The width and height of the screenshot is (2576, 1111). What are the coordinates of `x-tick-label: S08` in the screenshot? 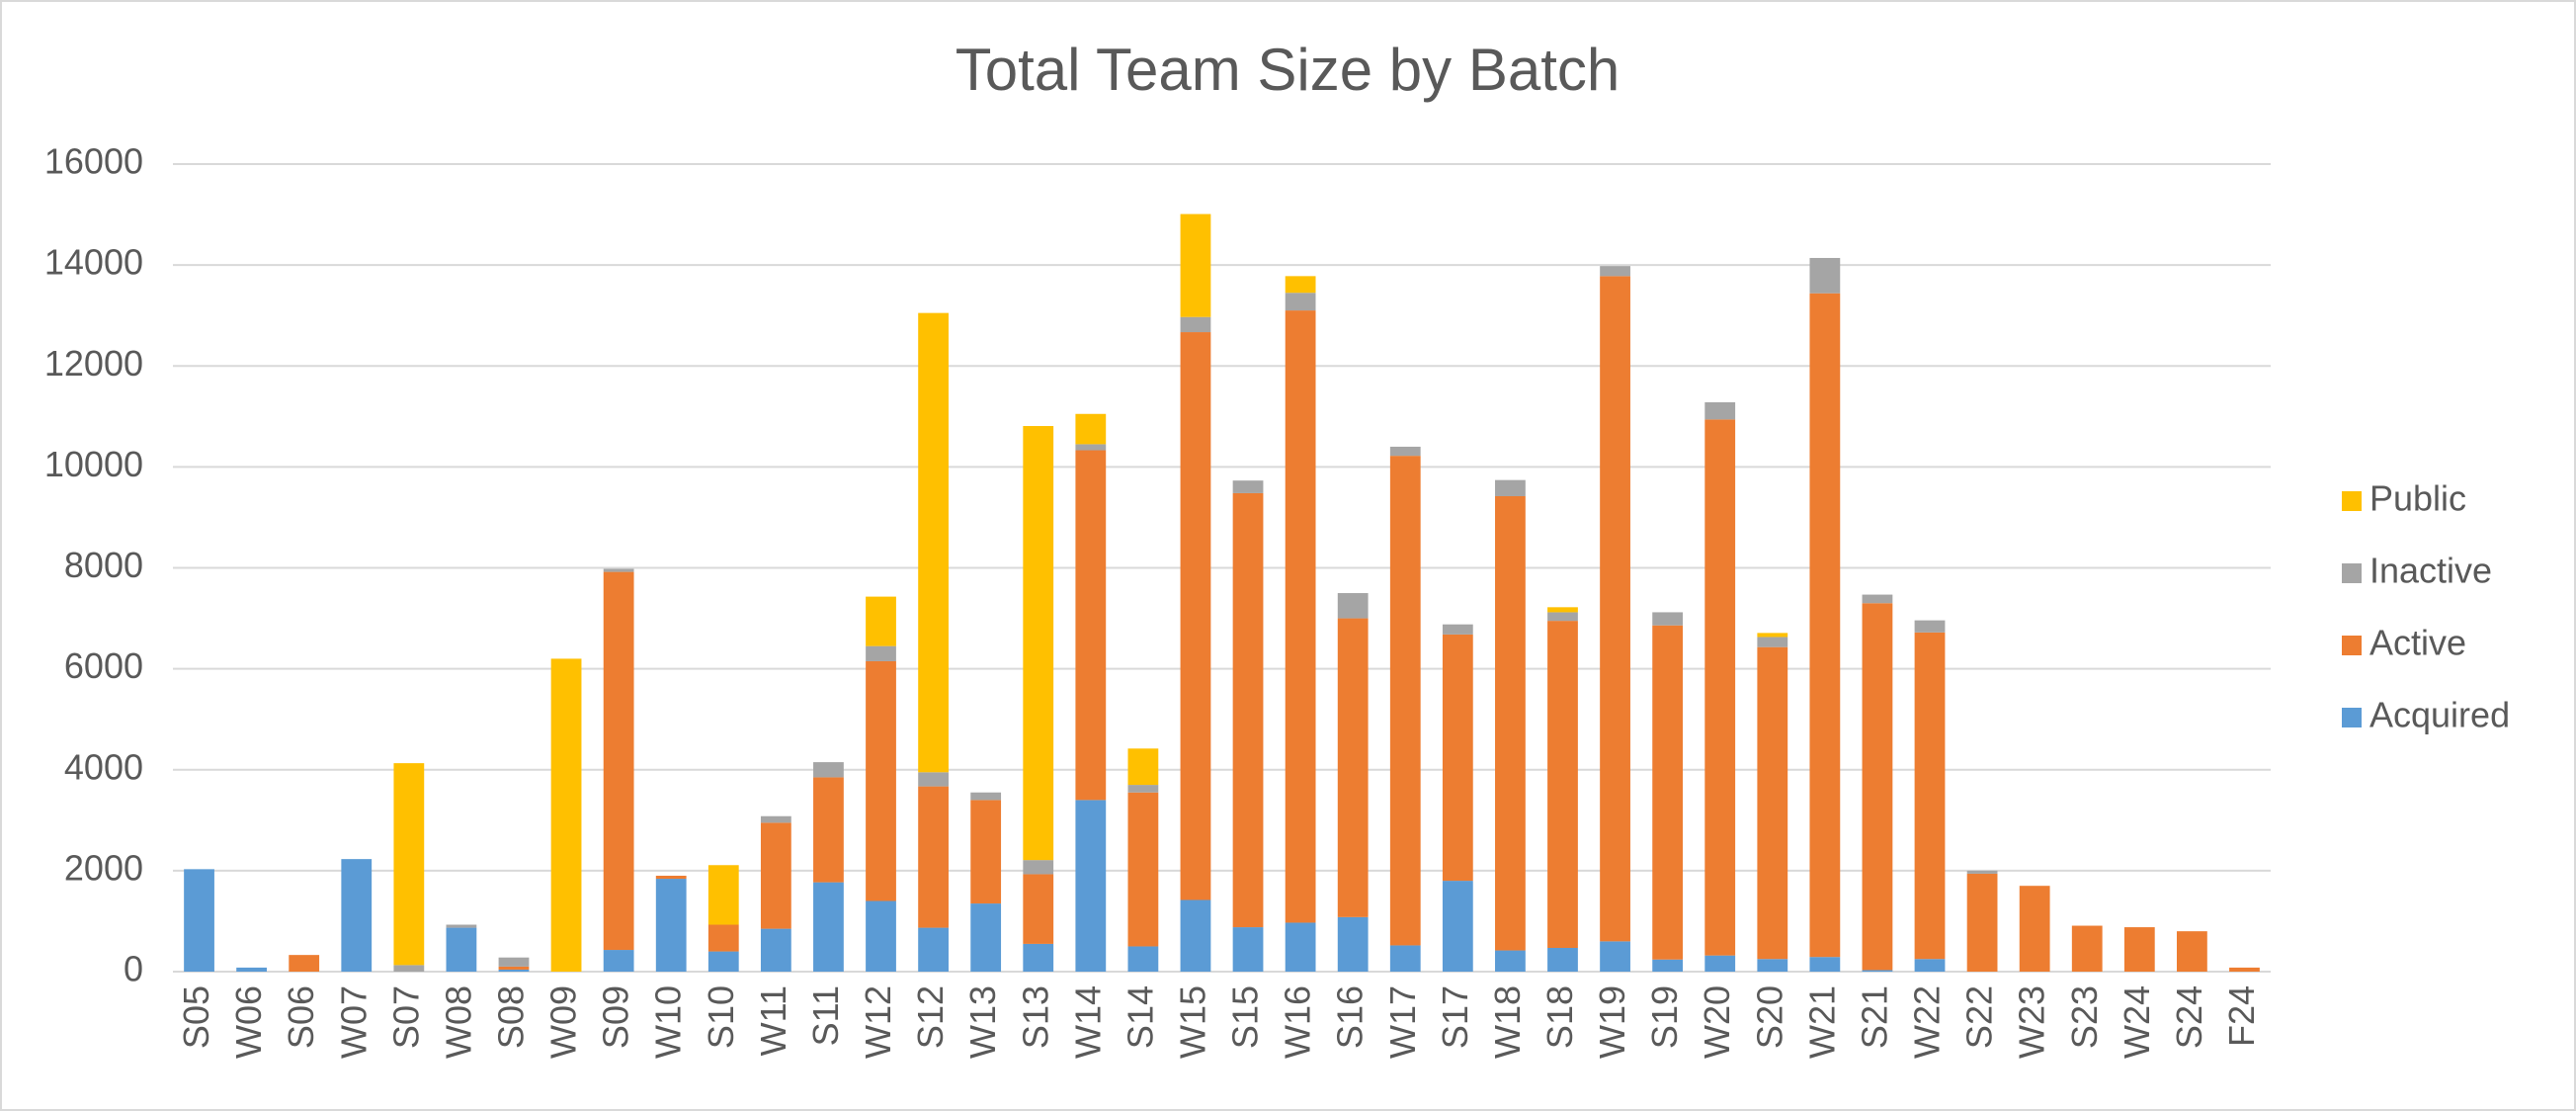 It's located at (511, 1017).